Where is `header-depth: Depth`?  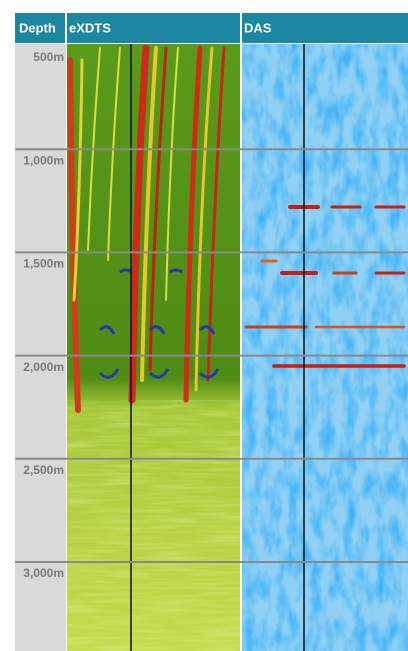 header-depth: Depth is located at coordinates (37, 27).